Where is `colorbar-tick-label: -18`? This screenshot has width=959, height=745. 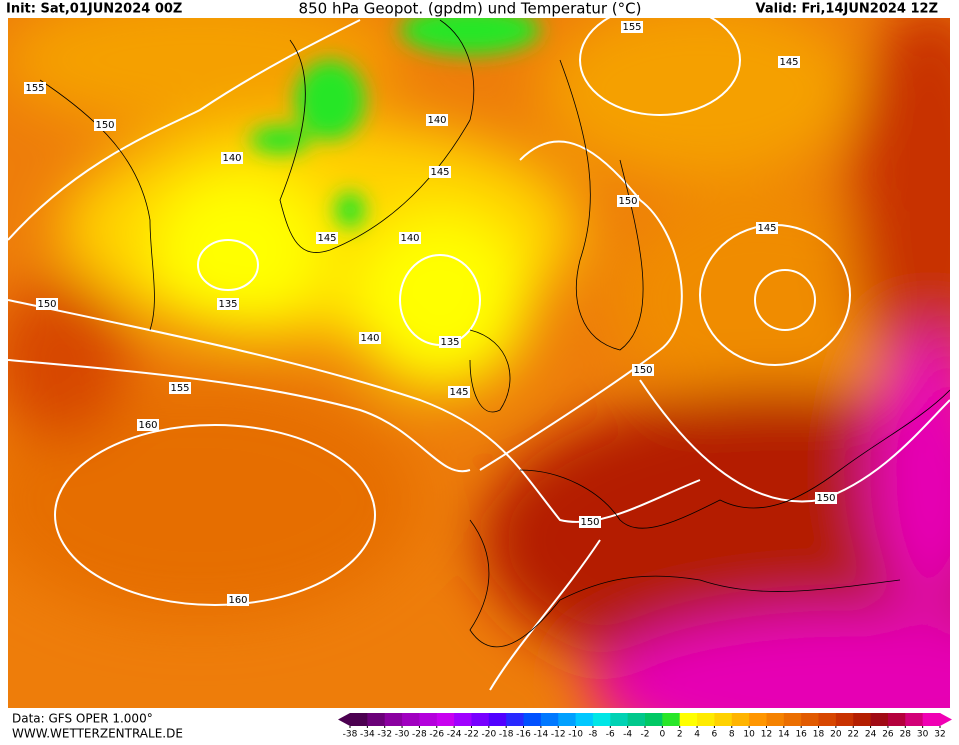
colorbar-tick-label: -18 is located at coordinates (506, 735).